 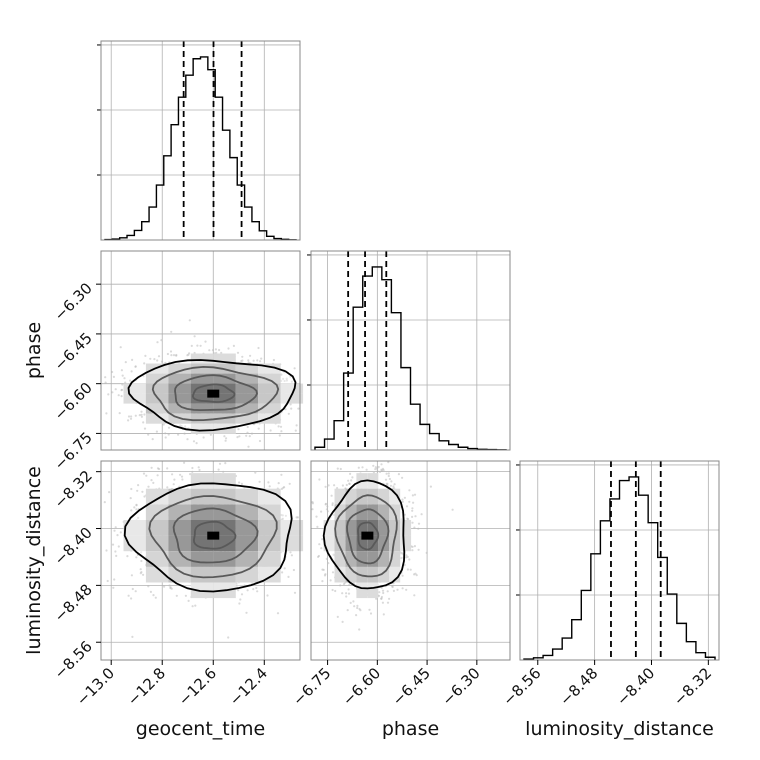 I want to click on x-tick-label-luminosity_distance: −8.56, so click(x=521, y=686).